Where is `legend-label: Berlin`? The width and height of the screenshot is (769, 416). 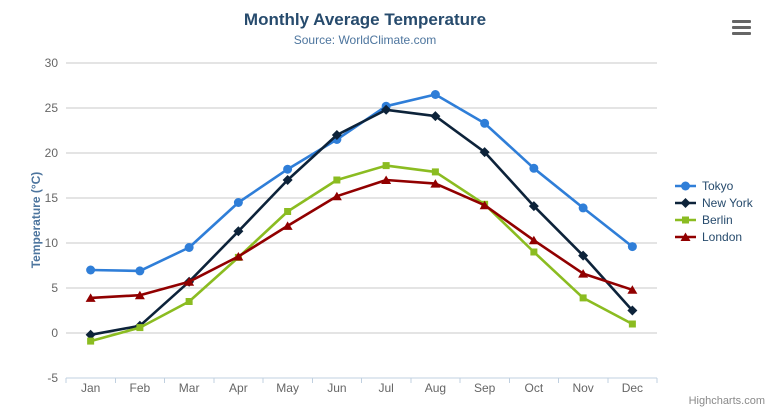
legend-label: Berlin is located at coordinates (717, 219).